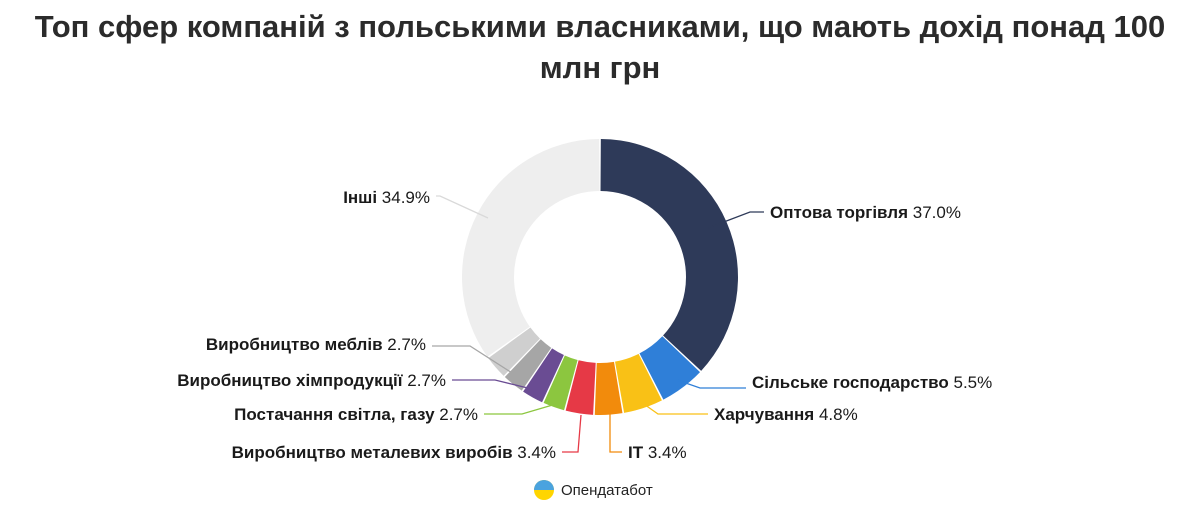 The width and height of the screenshot is (1200, 510). What do you see at coordinates (336, 414) in the screenshot?
I see `label-name-power-gas: Постачання світла, газу` at bounding box center [336, 414].